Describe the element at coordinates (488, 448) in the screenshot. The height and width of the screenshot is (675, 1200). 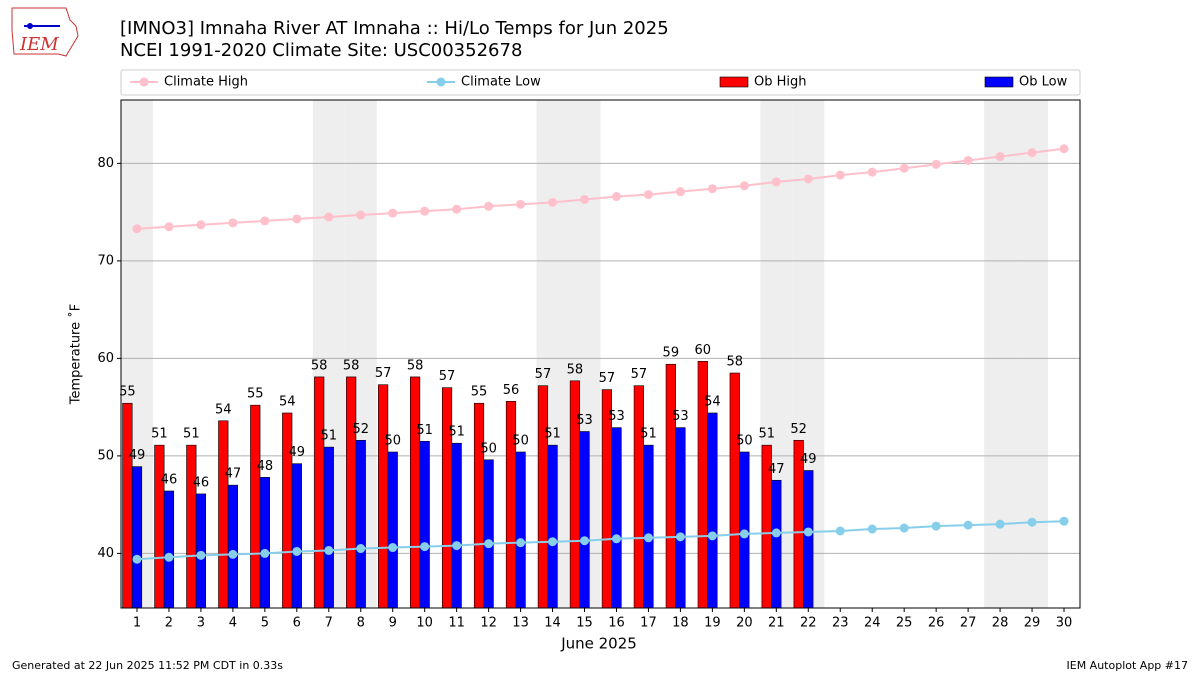
I see `data-label: 50` at that location.